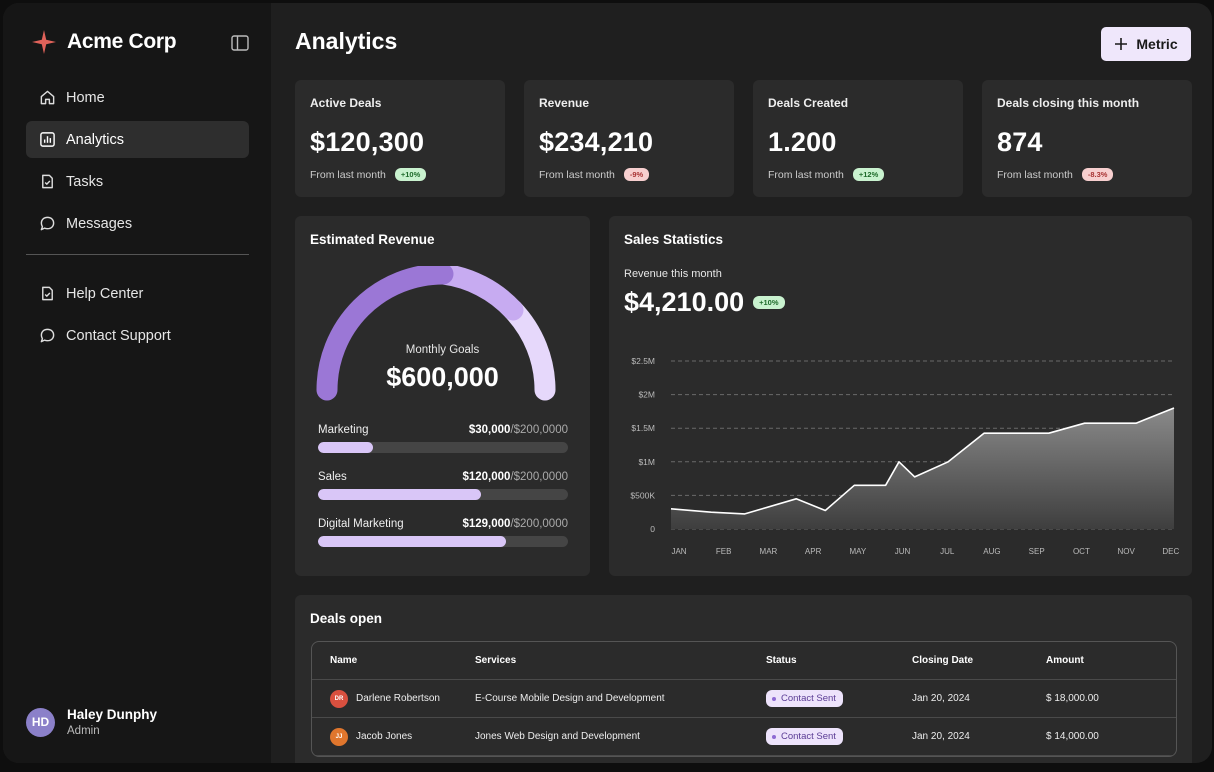 This screenshot has height=772, width=1214. I want to click on kpi-value: $120,300, so click(367, 142).